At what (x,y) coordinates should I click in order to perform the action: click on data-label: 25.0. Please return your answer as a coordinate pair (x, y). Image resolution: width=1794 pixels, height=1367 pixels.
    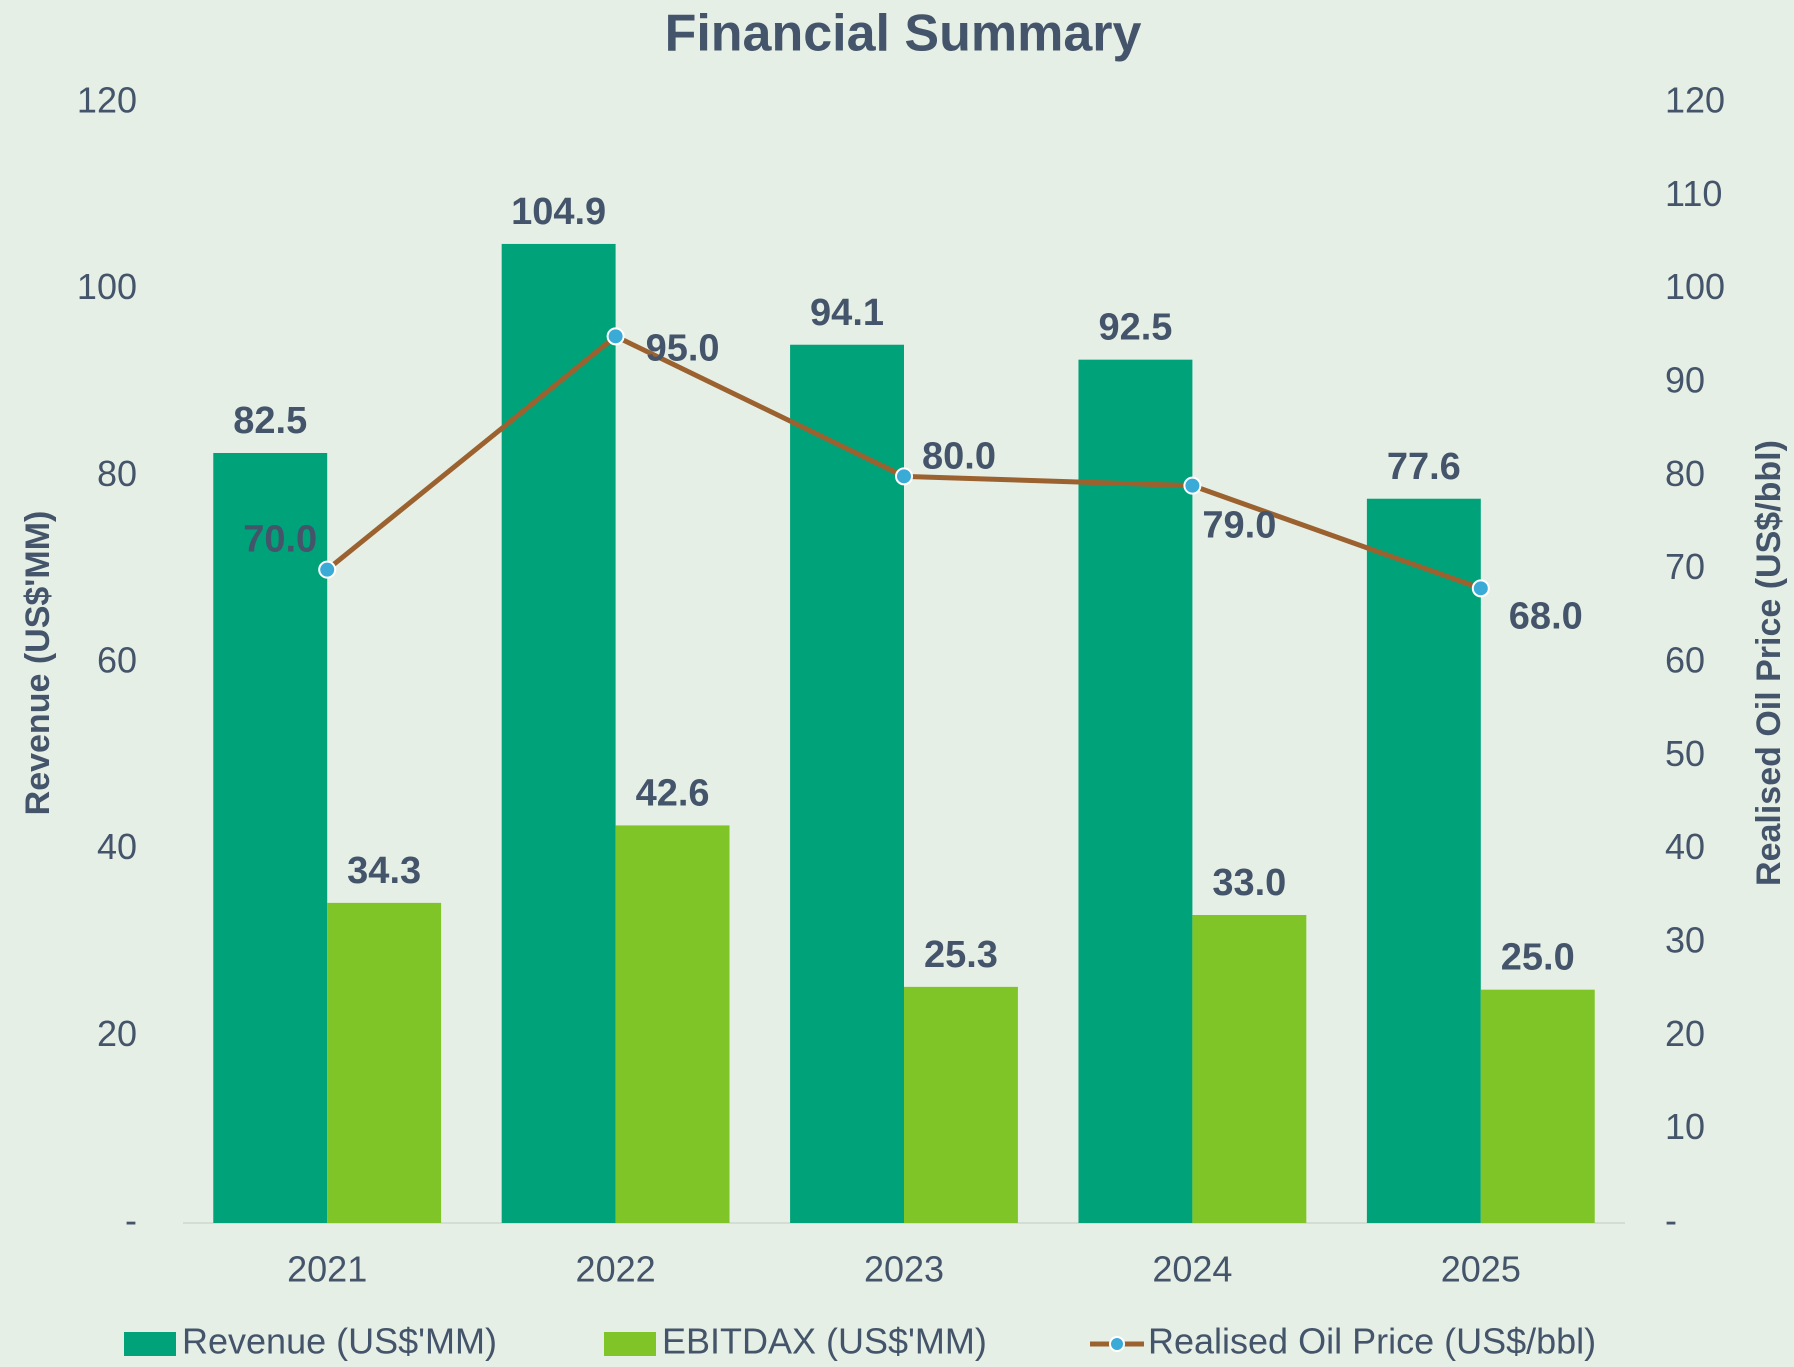
    Looking at the image, I should click on (1538, 958).